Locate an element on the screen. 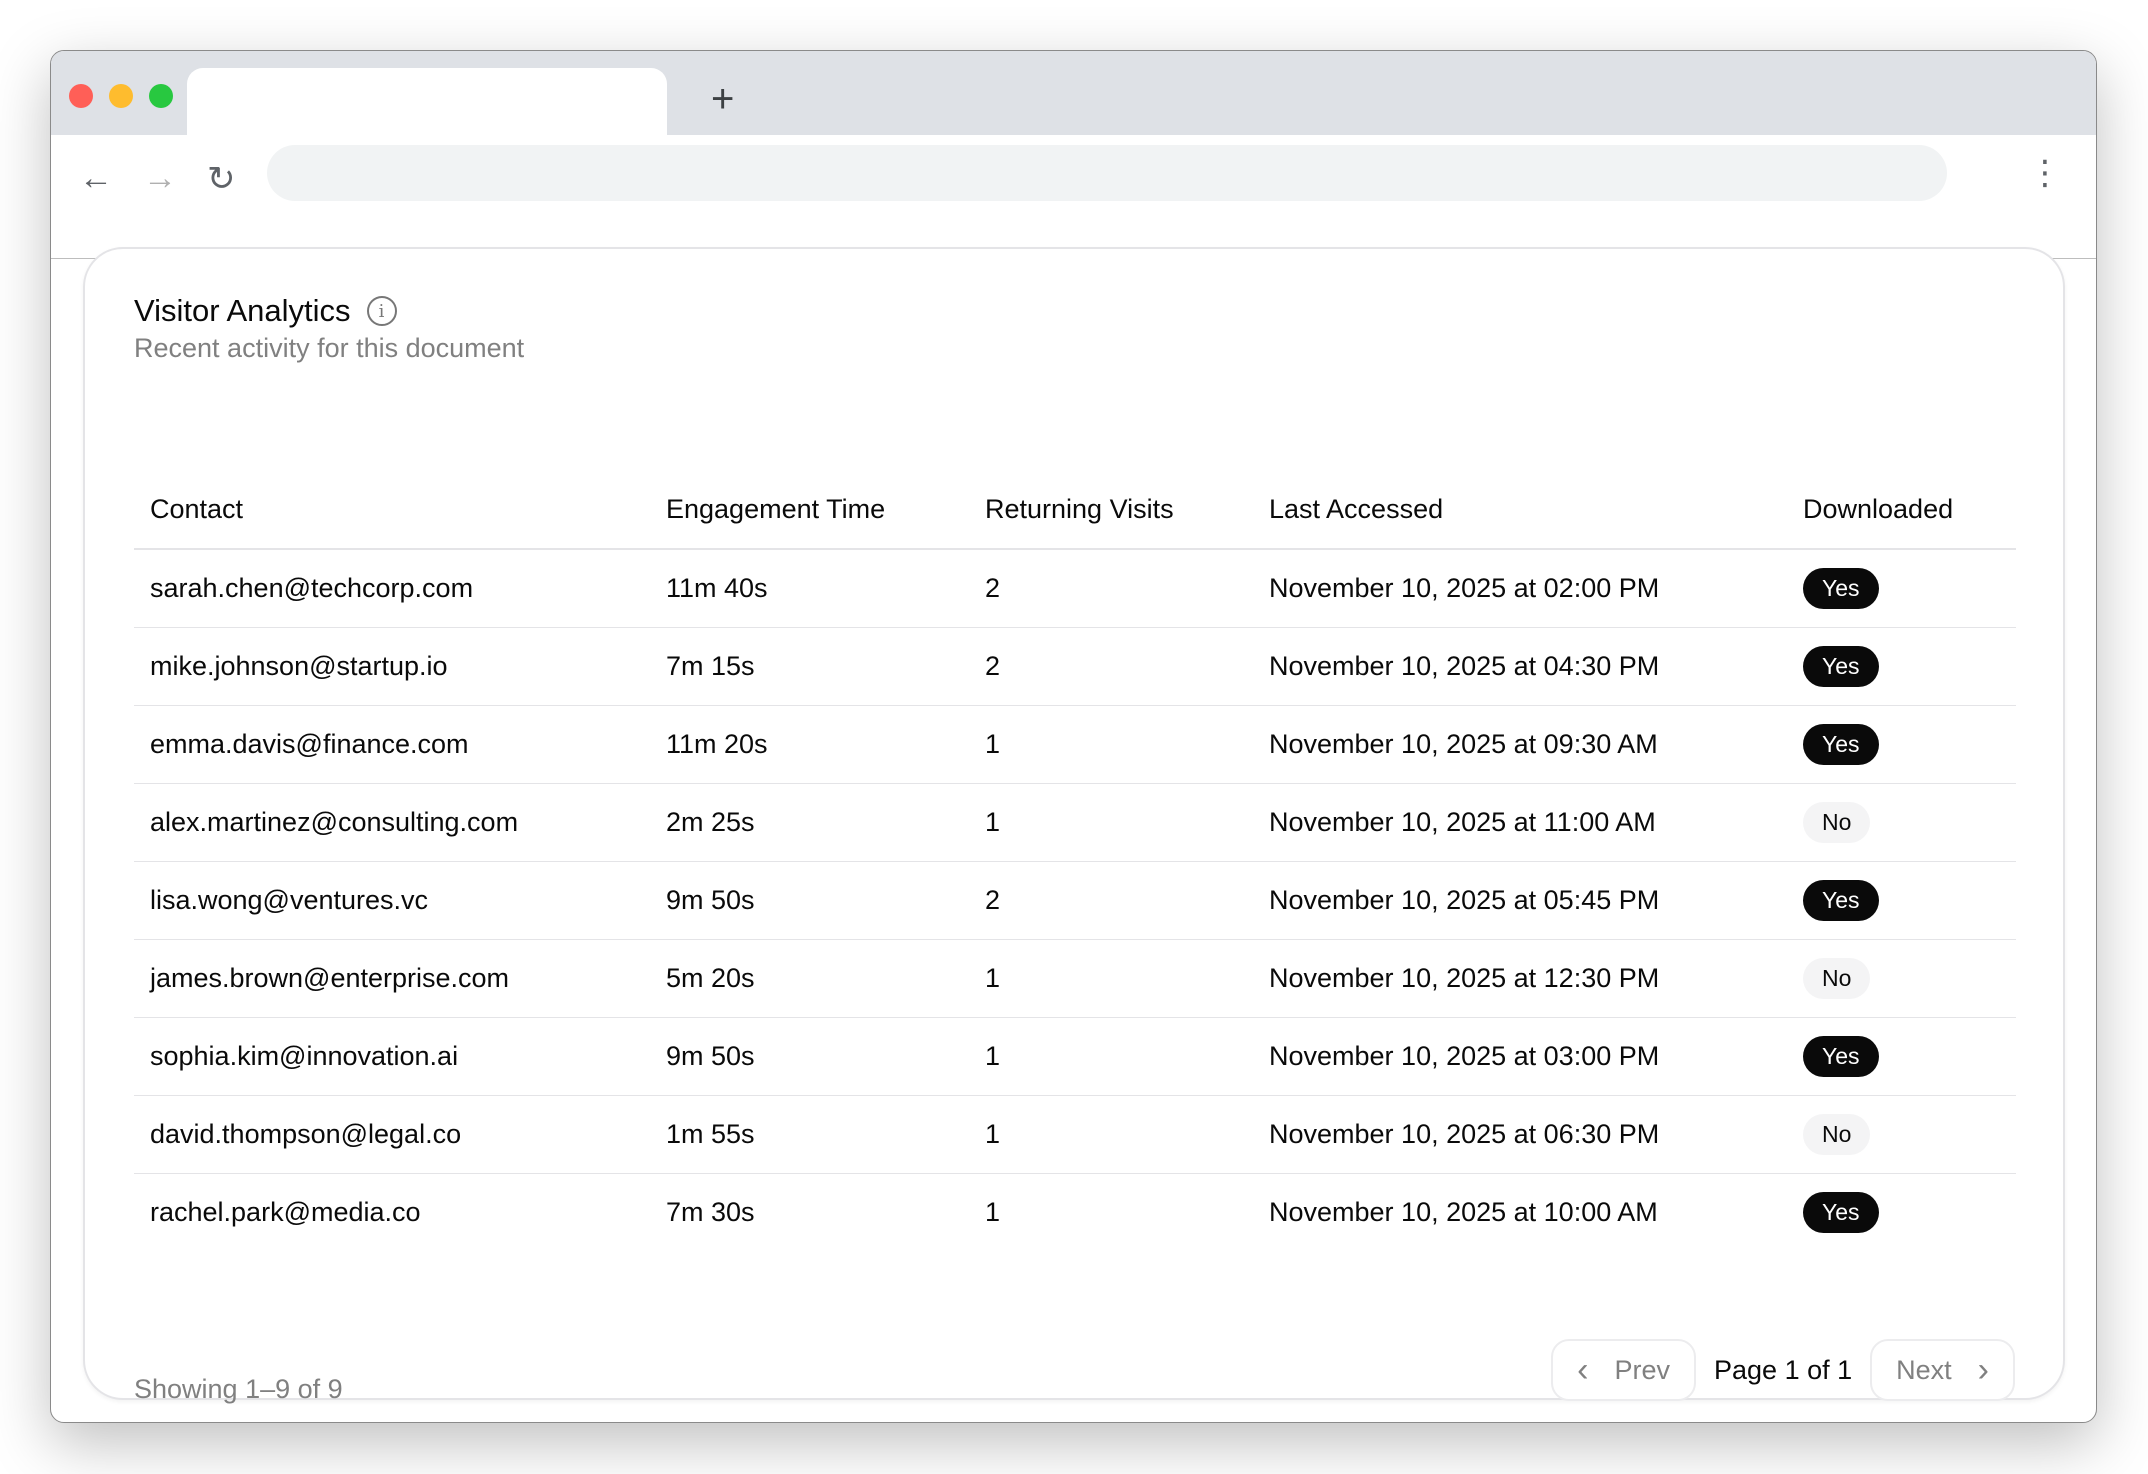  contact-cell: sophia.kim@innovation.ai is located at coordinates (392, 1056).